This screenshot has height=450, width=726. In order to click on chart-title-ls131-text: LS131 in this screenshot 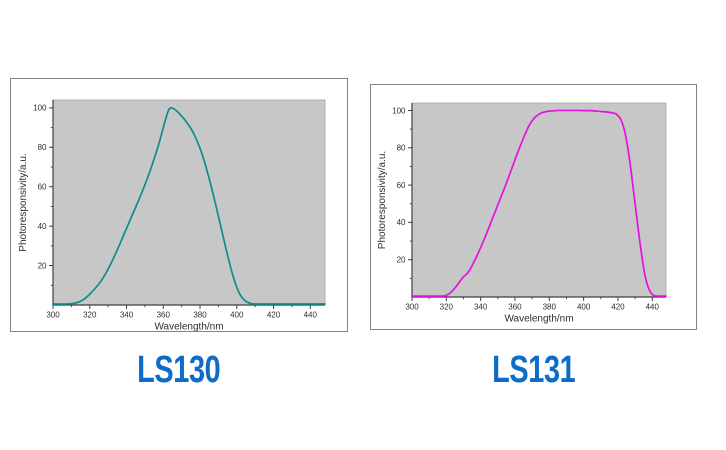, I will do `click(533, 370)`.